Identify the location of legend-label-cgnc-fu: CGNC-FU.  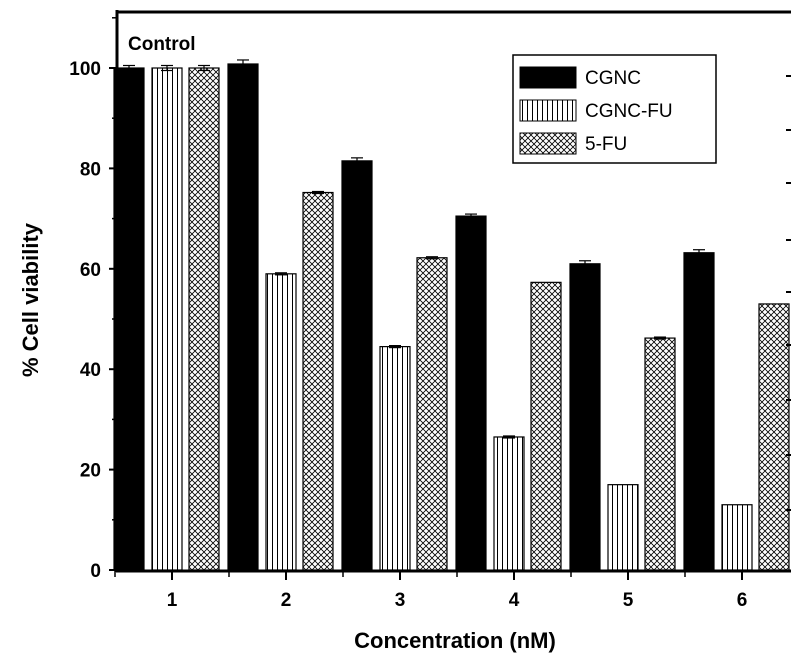
(629, 111).